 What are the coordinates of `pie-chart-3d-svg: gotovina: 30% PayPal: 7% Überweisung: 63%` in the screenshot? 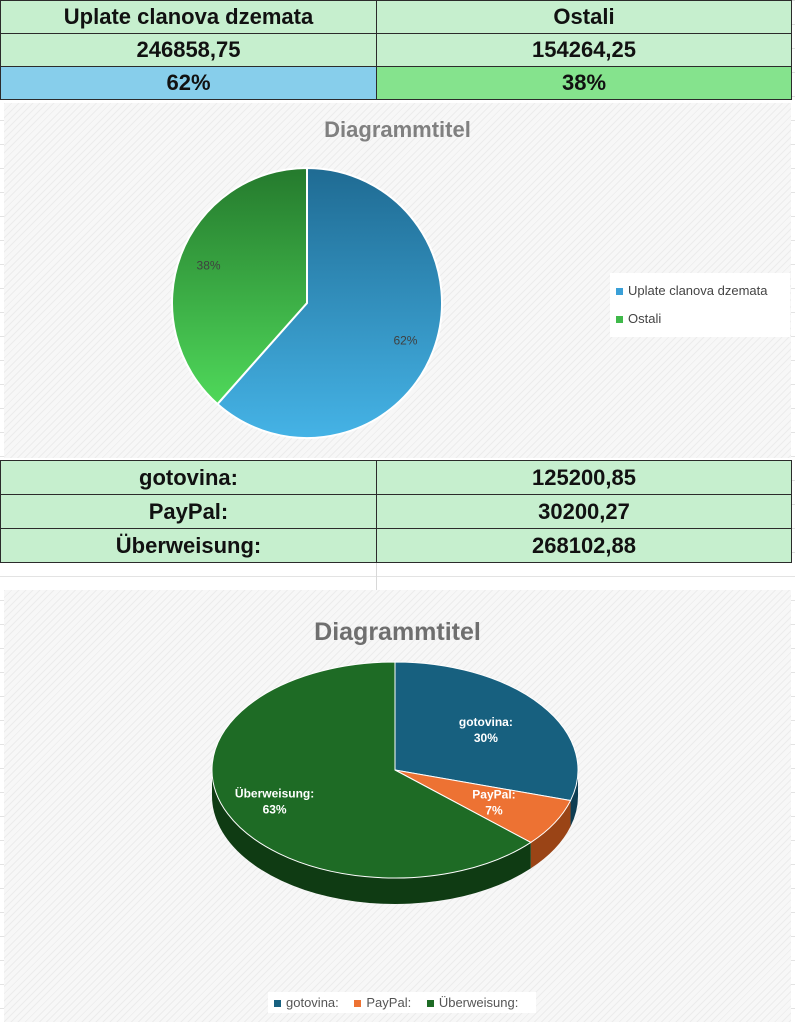 It's located at (395, 783).